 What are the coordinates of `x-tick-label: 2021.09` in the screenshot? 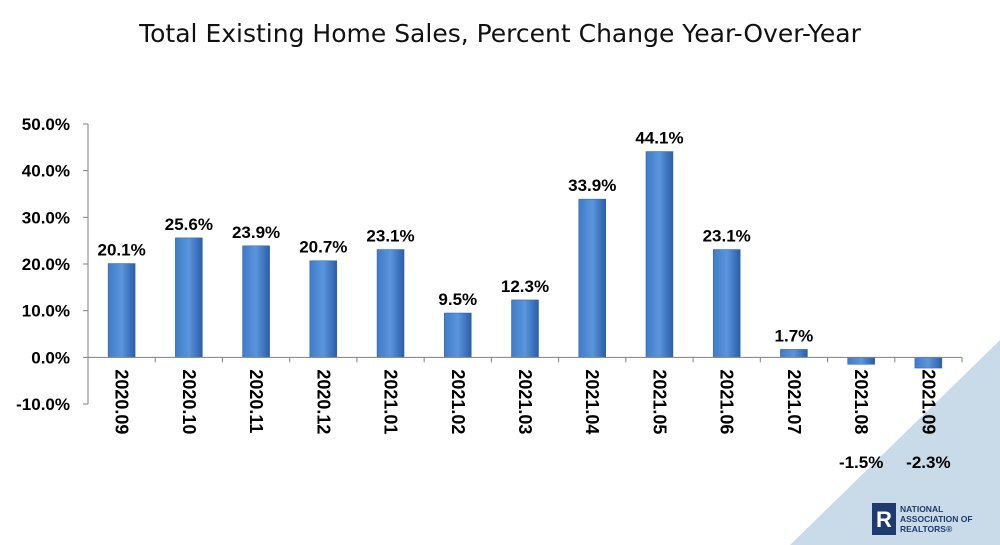 It's located at (928, 401).